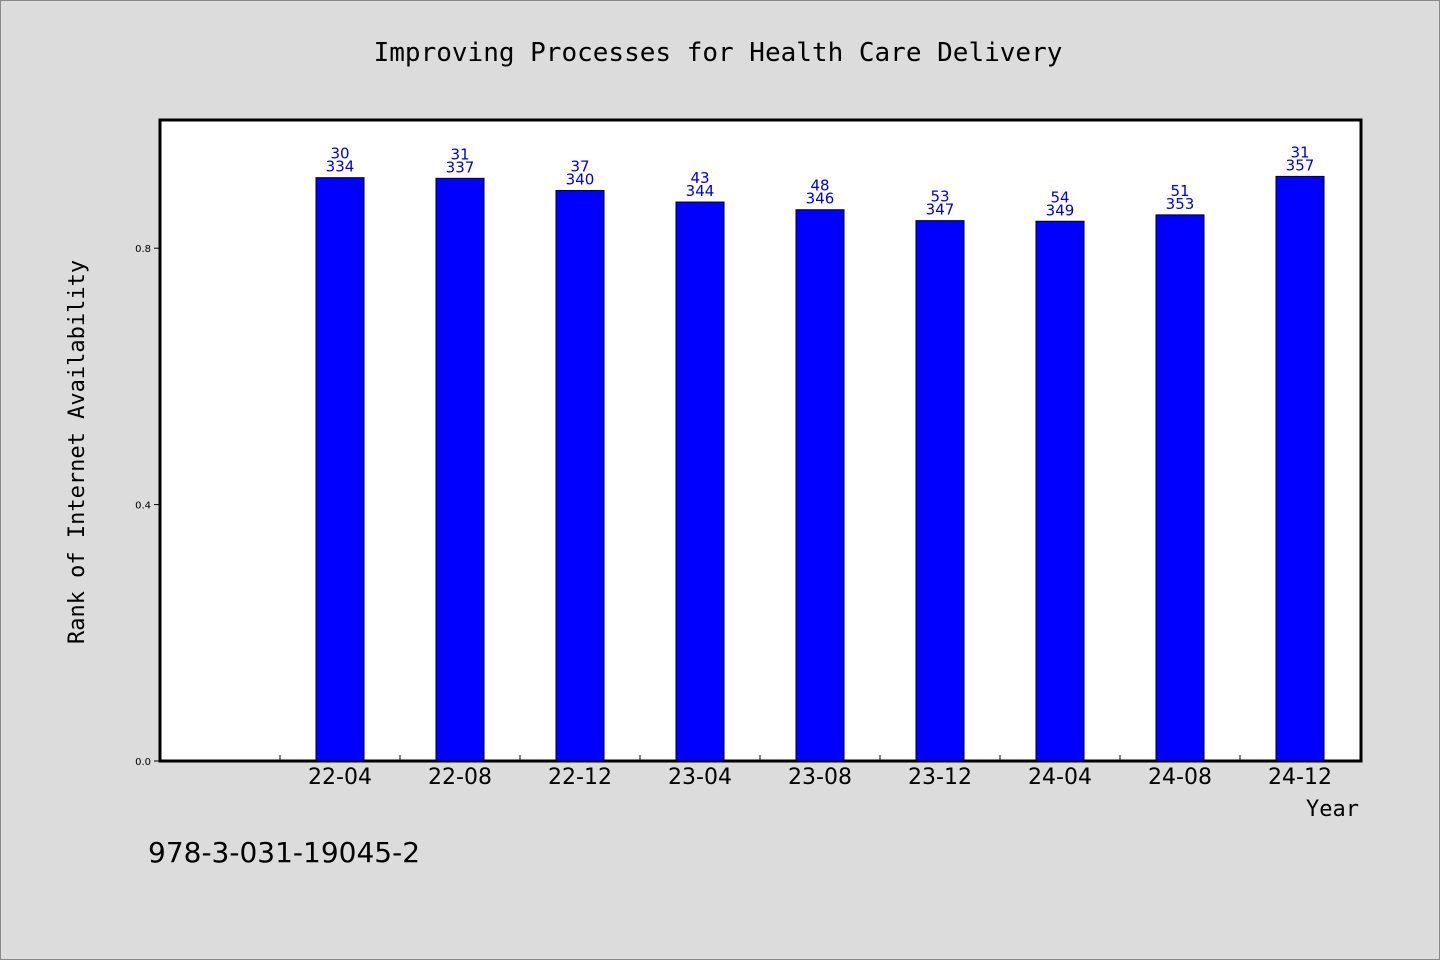 This screenshot has height=960, width=1440. Describe the element at coordinates (77, 452) in the screenshot. I see `y-axis-title: Rank of Internet Availability` at that location.